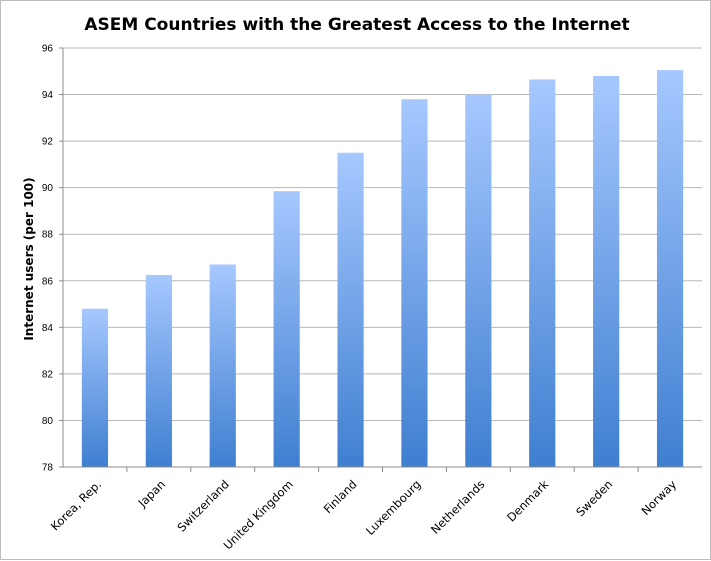 The image size is (711, 561). Describe the element at coordinates (48, 328) in the screenshot. I see `y-tick-label: 84` at that location.